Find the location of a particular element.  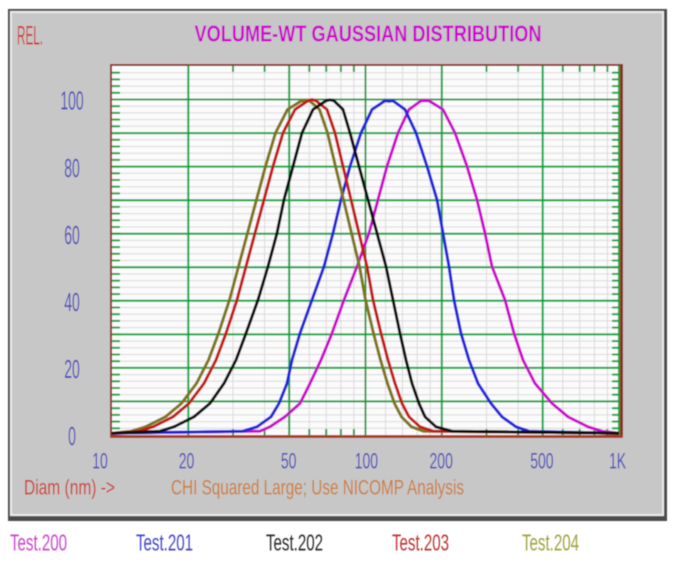

svg-text: Test.200 is located at coordinates (38, 543).